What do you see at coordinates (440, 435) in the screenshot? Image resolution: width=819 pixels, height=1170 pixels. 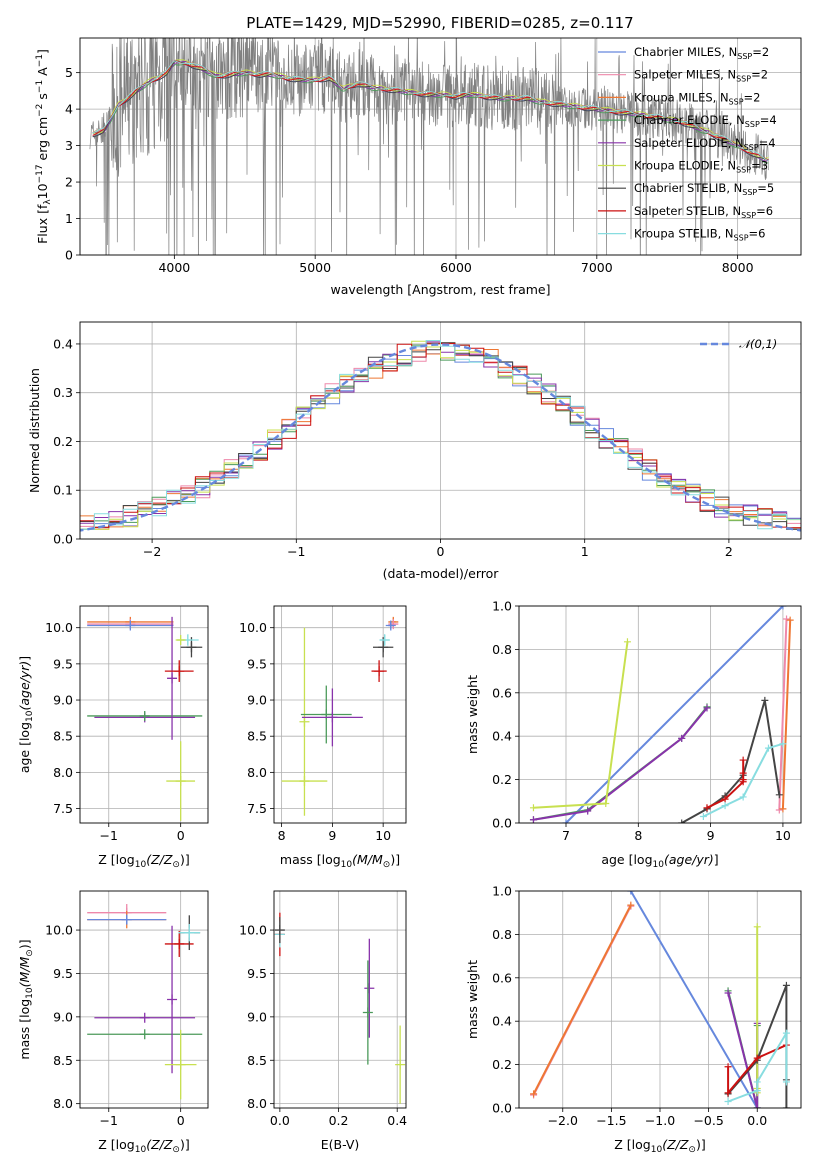 I see `residual-histogram` at bounding box center [440, 435].